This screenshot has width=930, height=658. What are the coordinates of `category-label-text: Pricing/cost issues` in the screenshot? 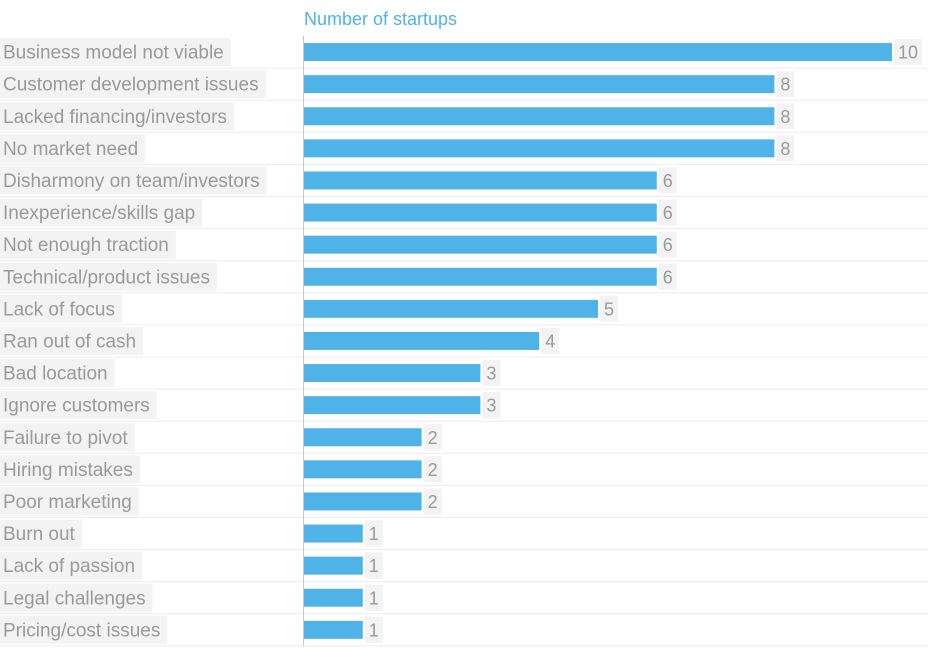 It's located at (81, 630).